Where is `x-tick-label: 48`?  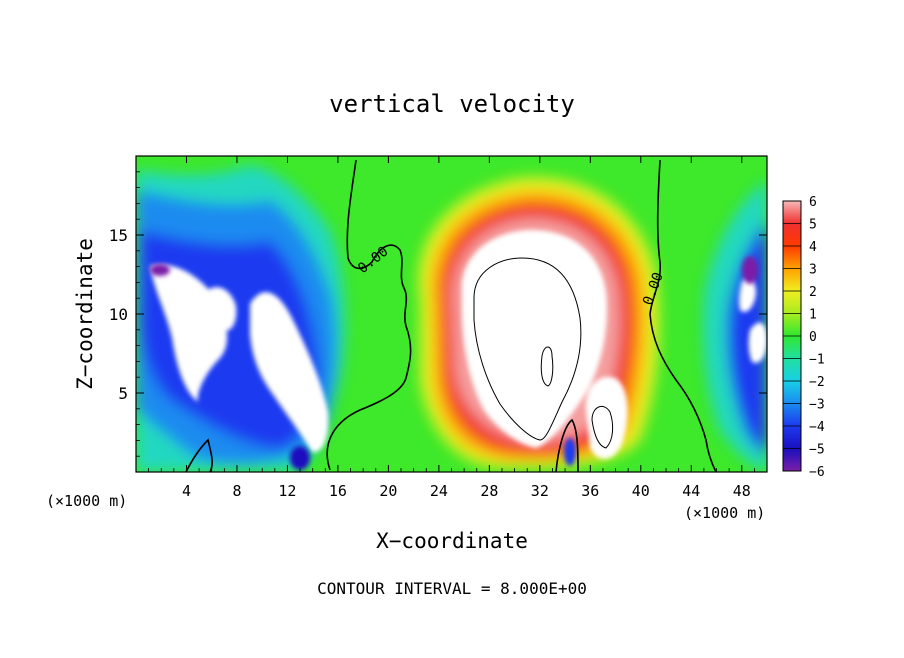 x-tick-label: 48 is located at coordinates (742, 491).